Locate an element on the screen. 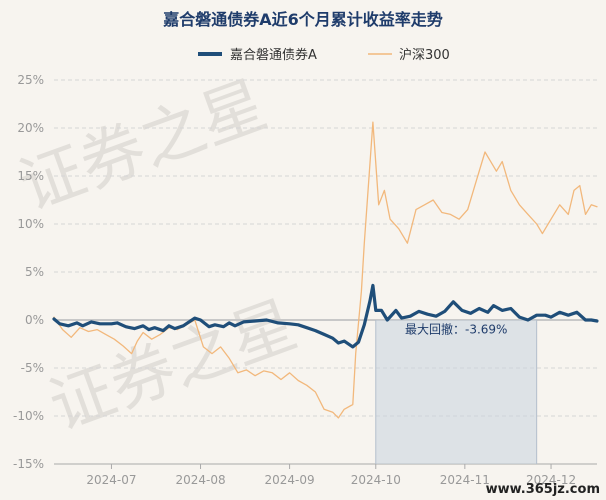 This screenshot has height=500, width=606. y-tick-label: 25% is located at coordinates (30, 80).